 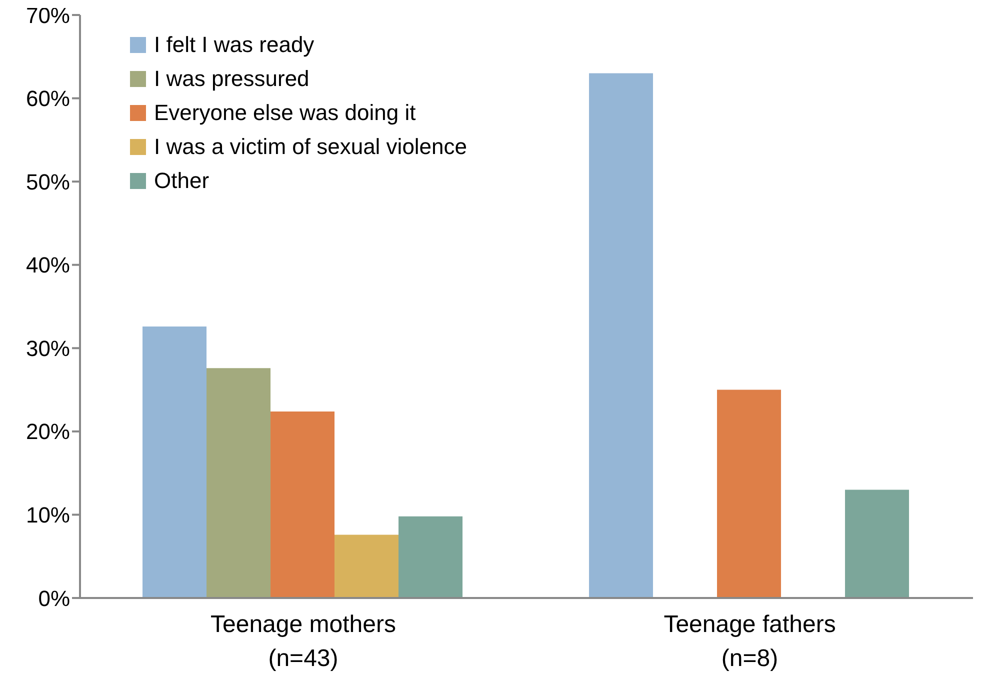 What do you see at coordinates (232, 79) in the screenshot?
I see `legend-label: I was pressured` at bounding box center [232, 79].